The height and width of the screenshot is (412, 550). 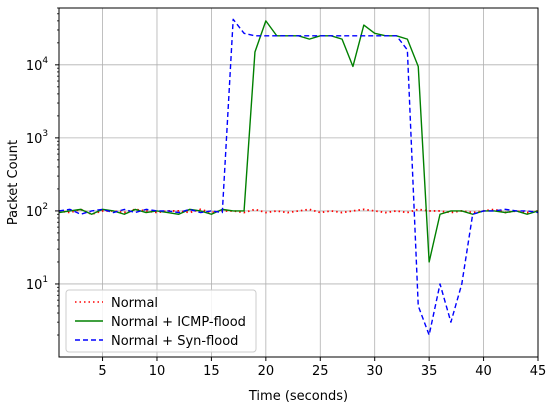 What do you see at coordinates (13, 182) in the screenshot?
I see `y-axis-label: Packet Count` at bounding box center [13, 182].